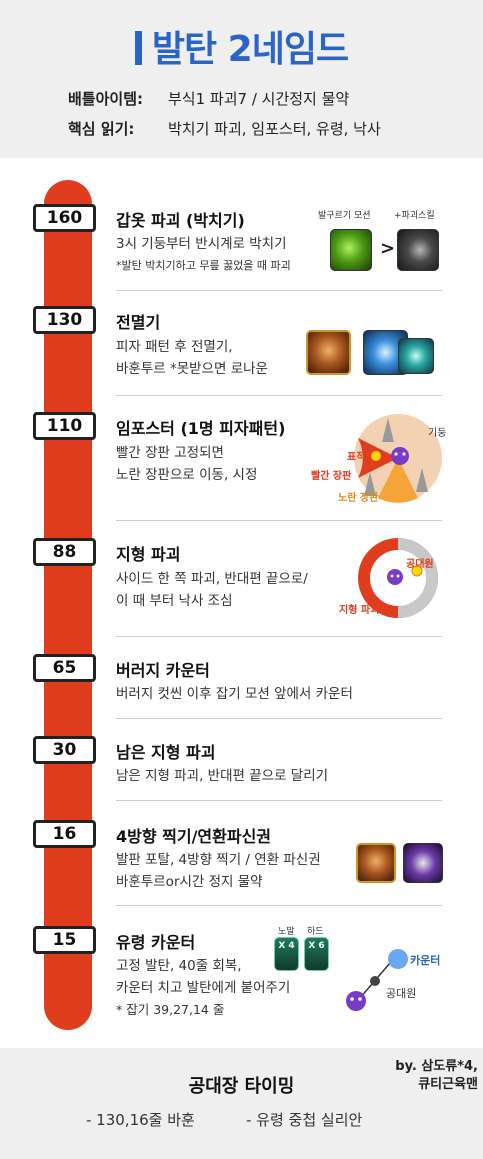 The height and width of the screenshot is (1159, 483). Describe the element at coordinates (64, 834) in the screenshot. I see `hp-badge-16: 16` at that location.